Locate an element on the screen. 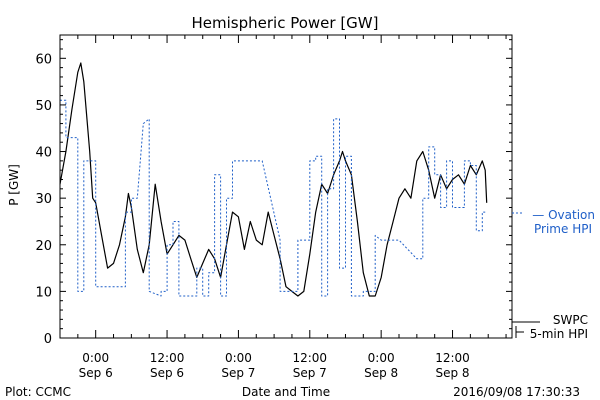 This screenshot has height=400, width=600. plot-credit: Plot: CCMC is located at coordinates (38, 392).